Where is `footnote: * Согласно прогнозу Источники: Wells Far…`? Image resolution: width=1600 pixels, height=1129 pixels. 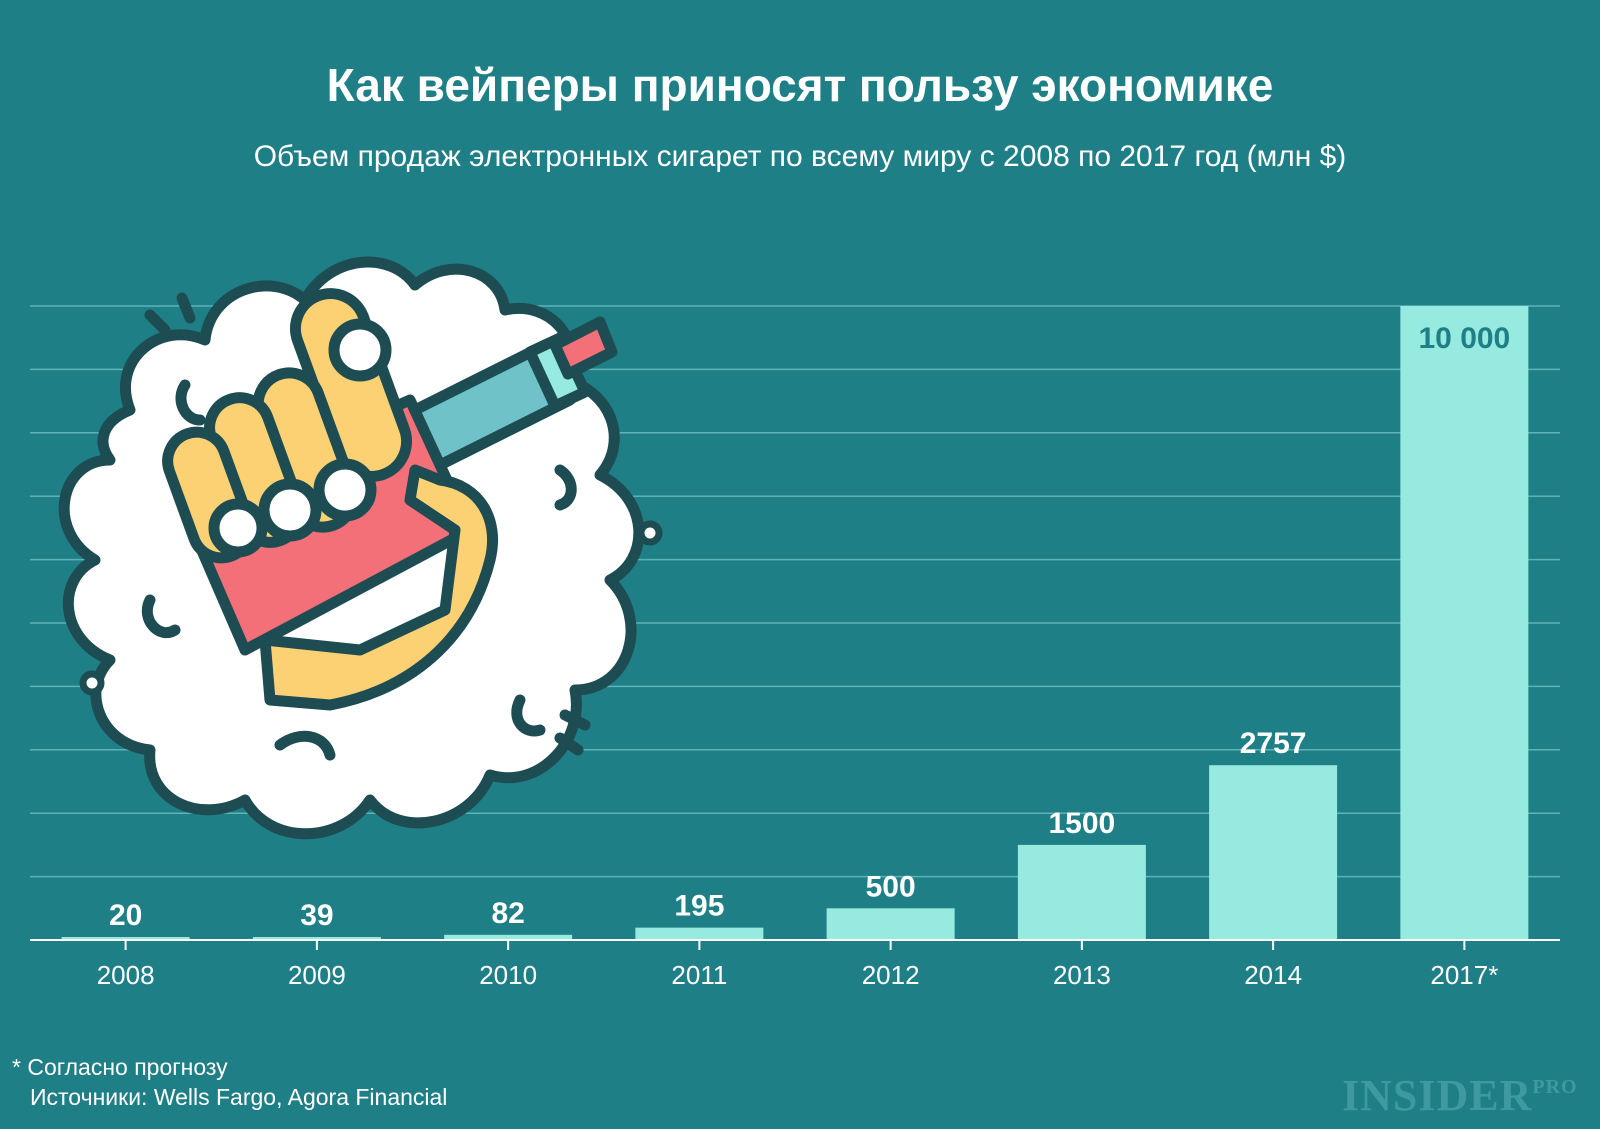
footnote: * Согласно прогнозу Источники: Wells Far… is located at coordinates (229, 1082).